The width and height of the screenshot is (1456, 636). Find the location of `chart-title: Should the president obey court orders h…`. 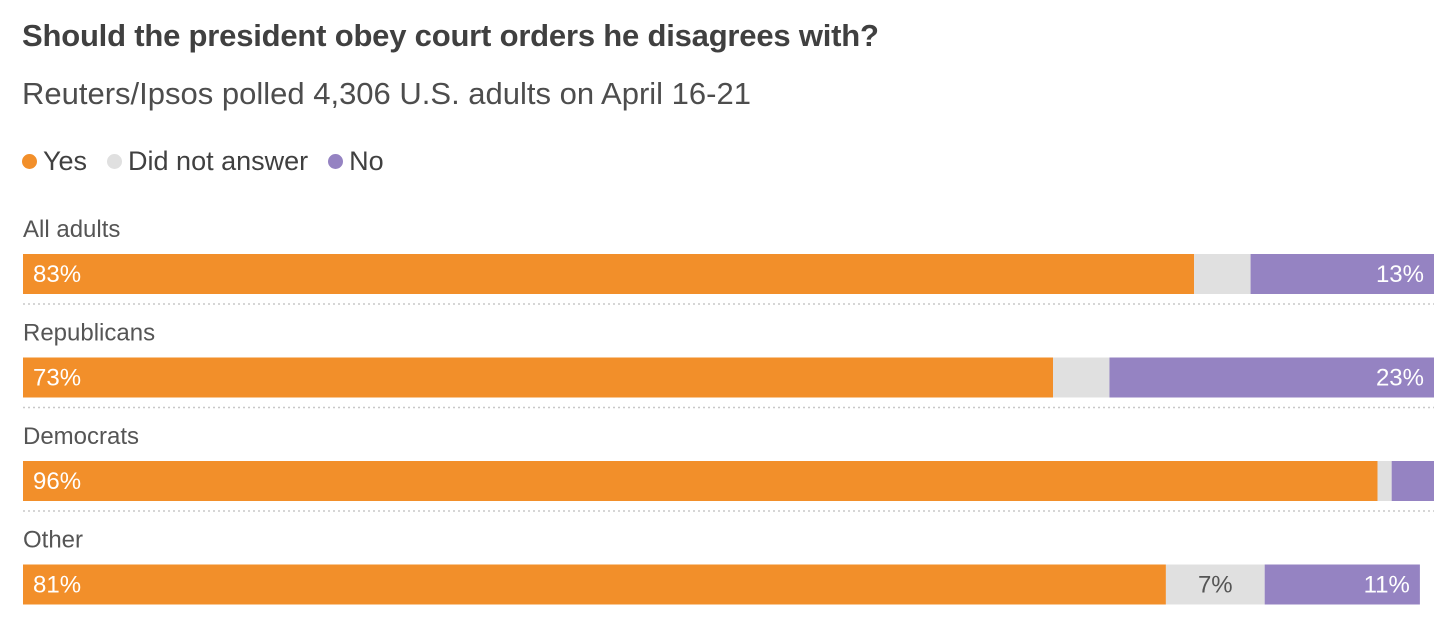

chart-title: Should the president obey court orders h… is located at coordinates (450, 35).